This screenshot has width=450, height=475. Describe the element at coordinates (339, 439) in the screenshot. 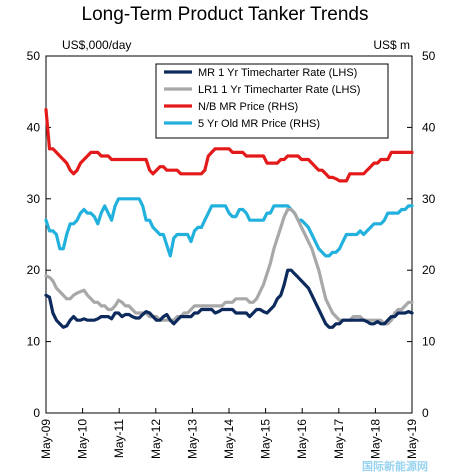

I see `x-tick-label: May-17` at that location.